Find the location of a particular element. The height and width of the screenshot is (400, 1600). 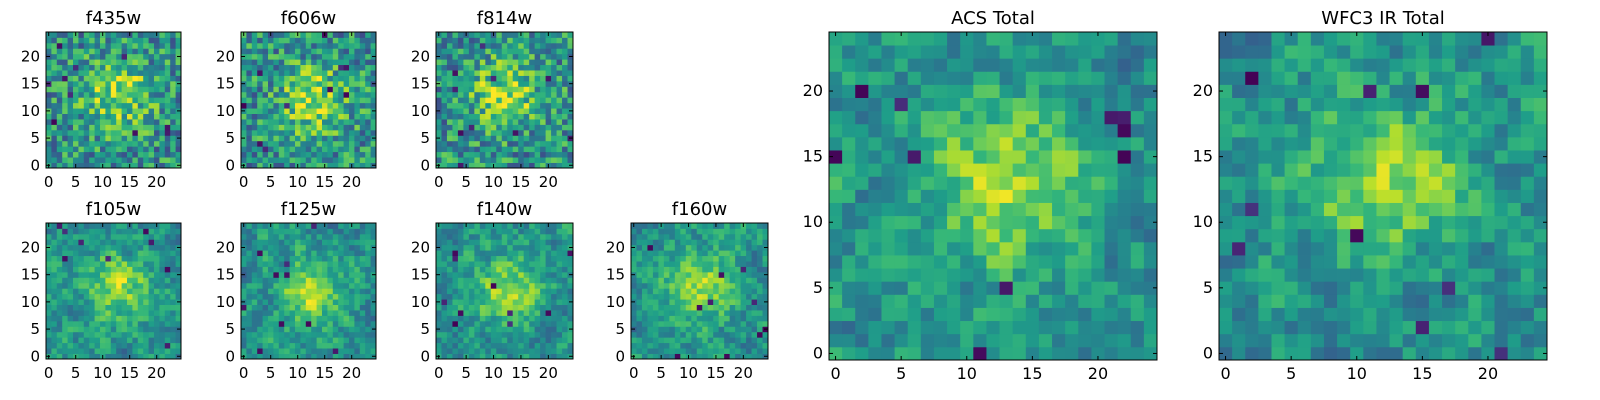

y-tick-label: 10 is located at coordinates (420, 302).